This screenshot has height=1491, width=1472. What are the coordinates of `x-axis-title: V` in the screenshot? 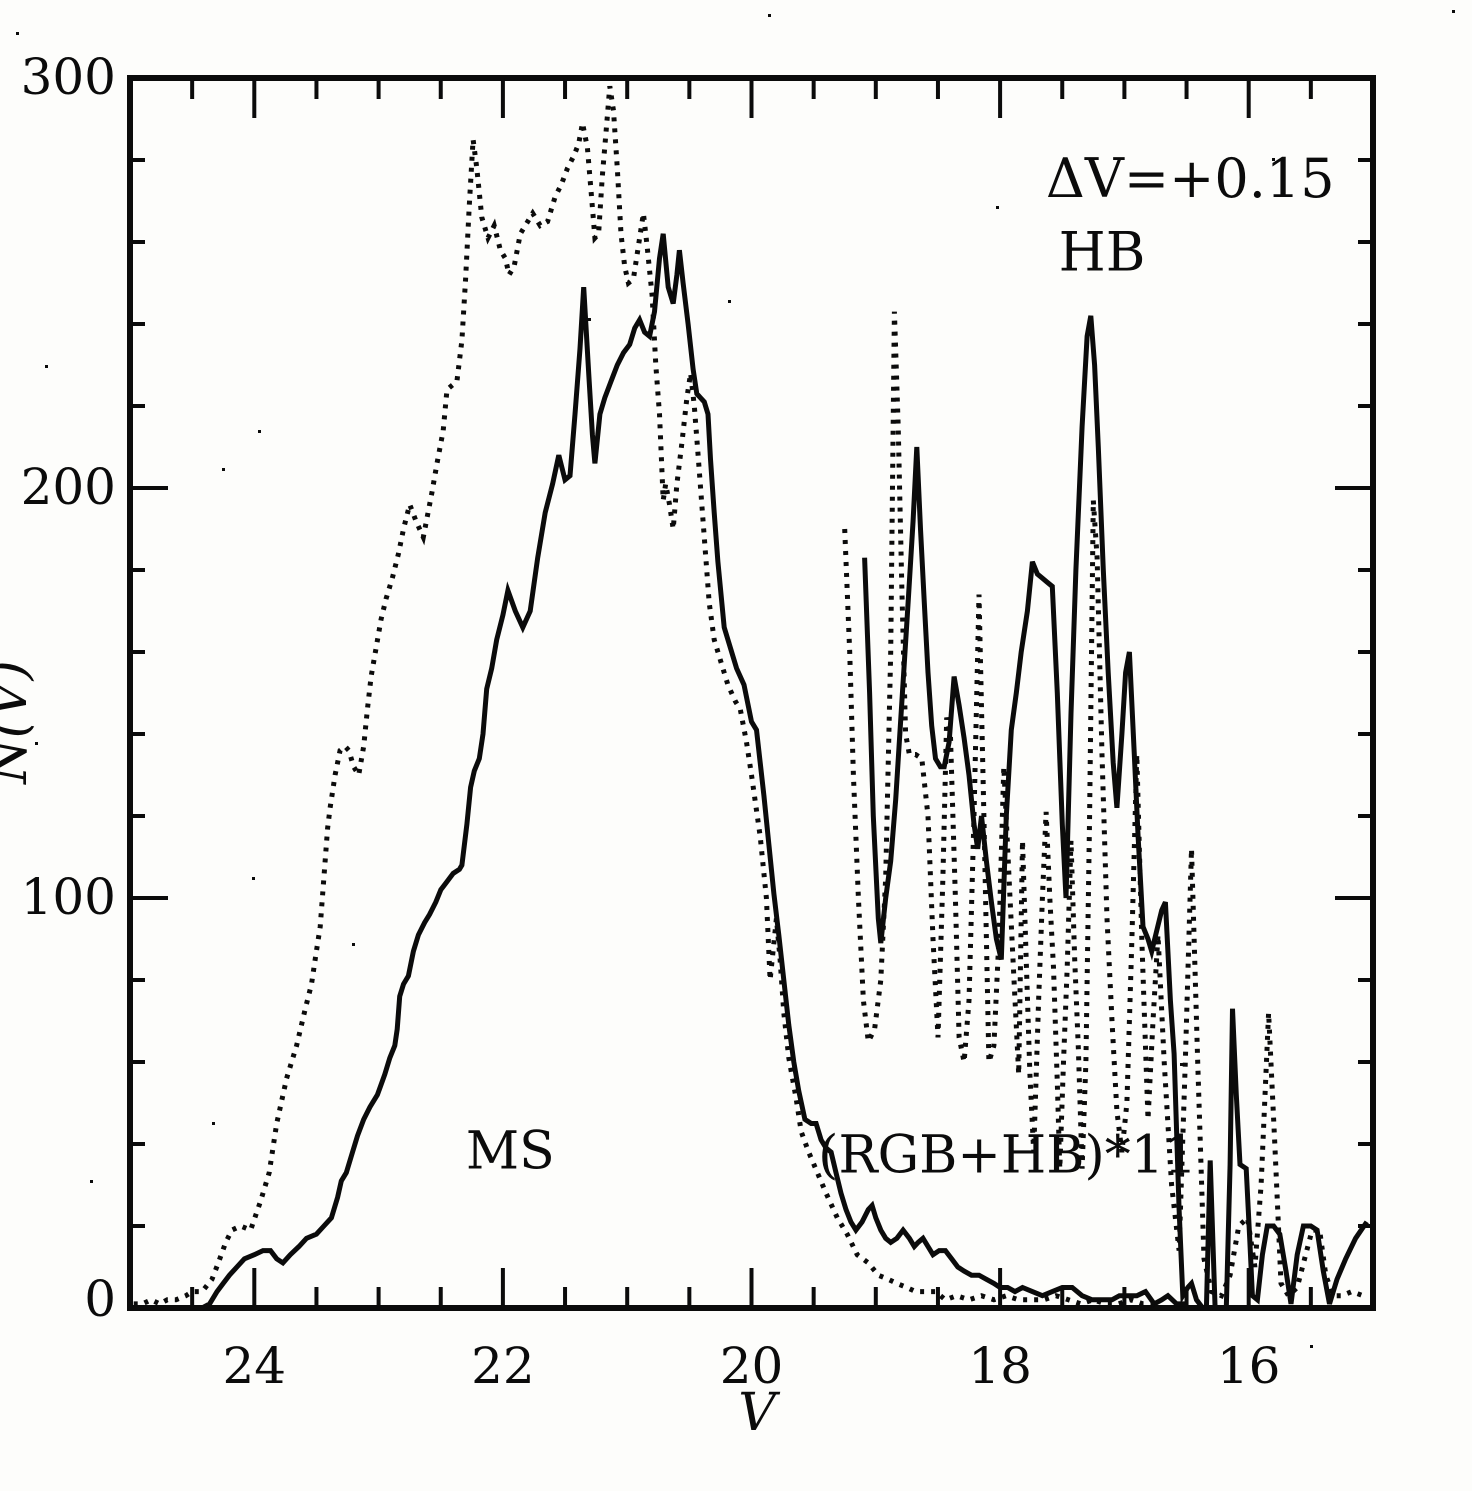 It's located at (759, 1413).